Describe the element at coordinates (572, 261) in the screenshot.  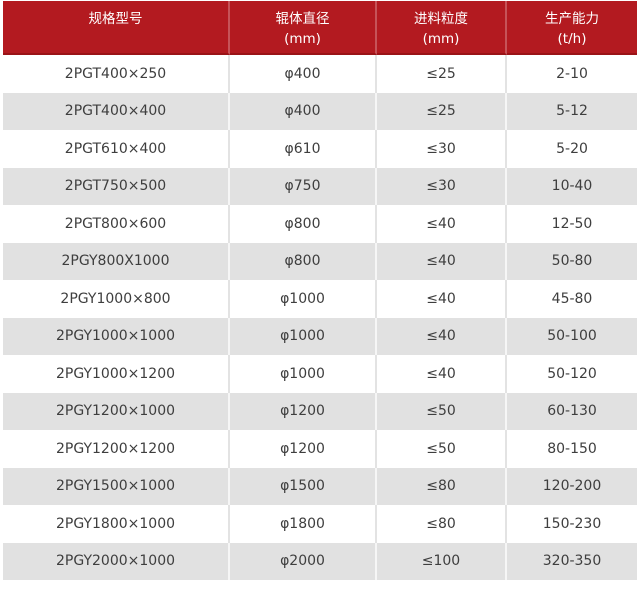
I see `capacity-cell: 50-80` at that location.